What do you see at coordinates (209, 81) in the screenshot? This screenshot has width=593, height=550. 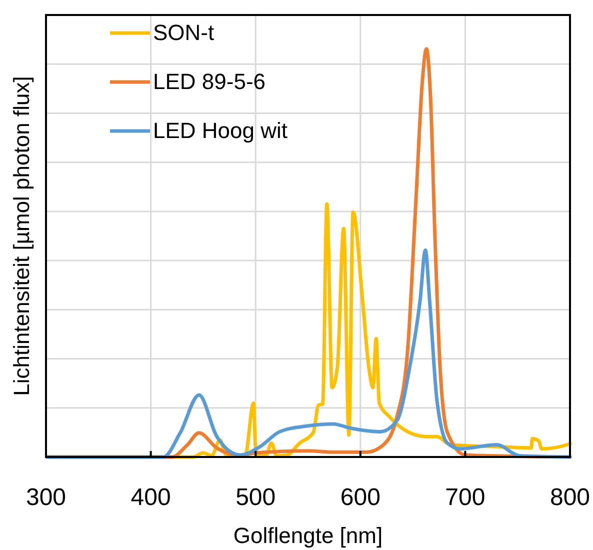 I see `legend-label: LED 89-5-6` at bounding box center [209, 81].